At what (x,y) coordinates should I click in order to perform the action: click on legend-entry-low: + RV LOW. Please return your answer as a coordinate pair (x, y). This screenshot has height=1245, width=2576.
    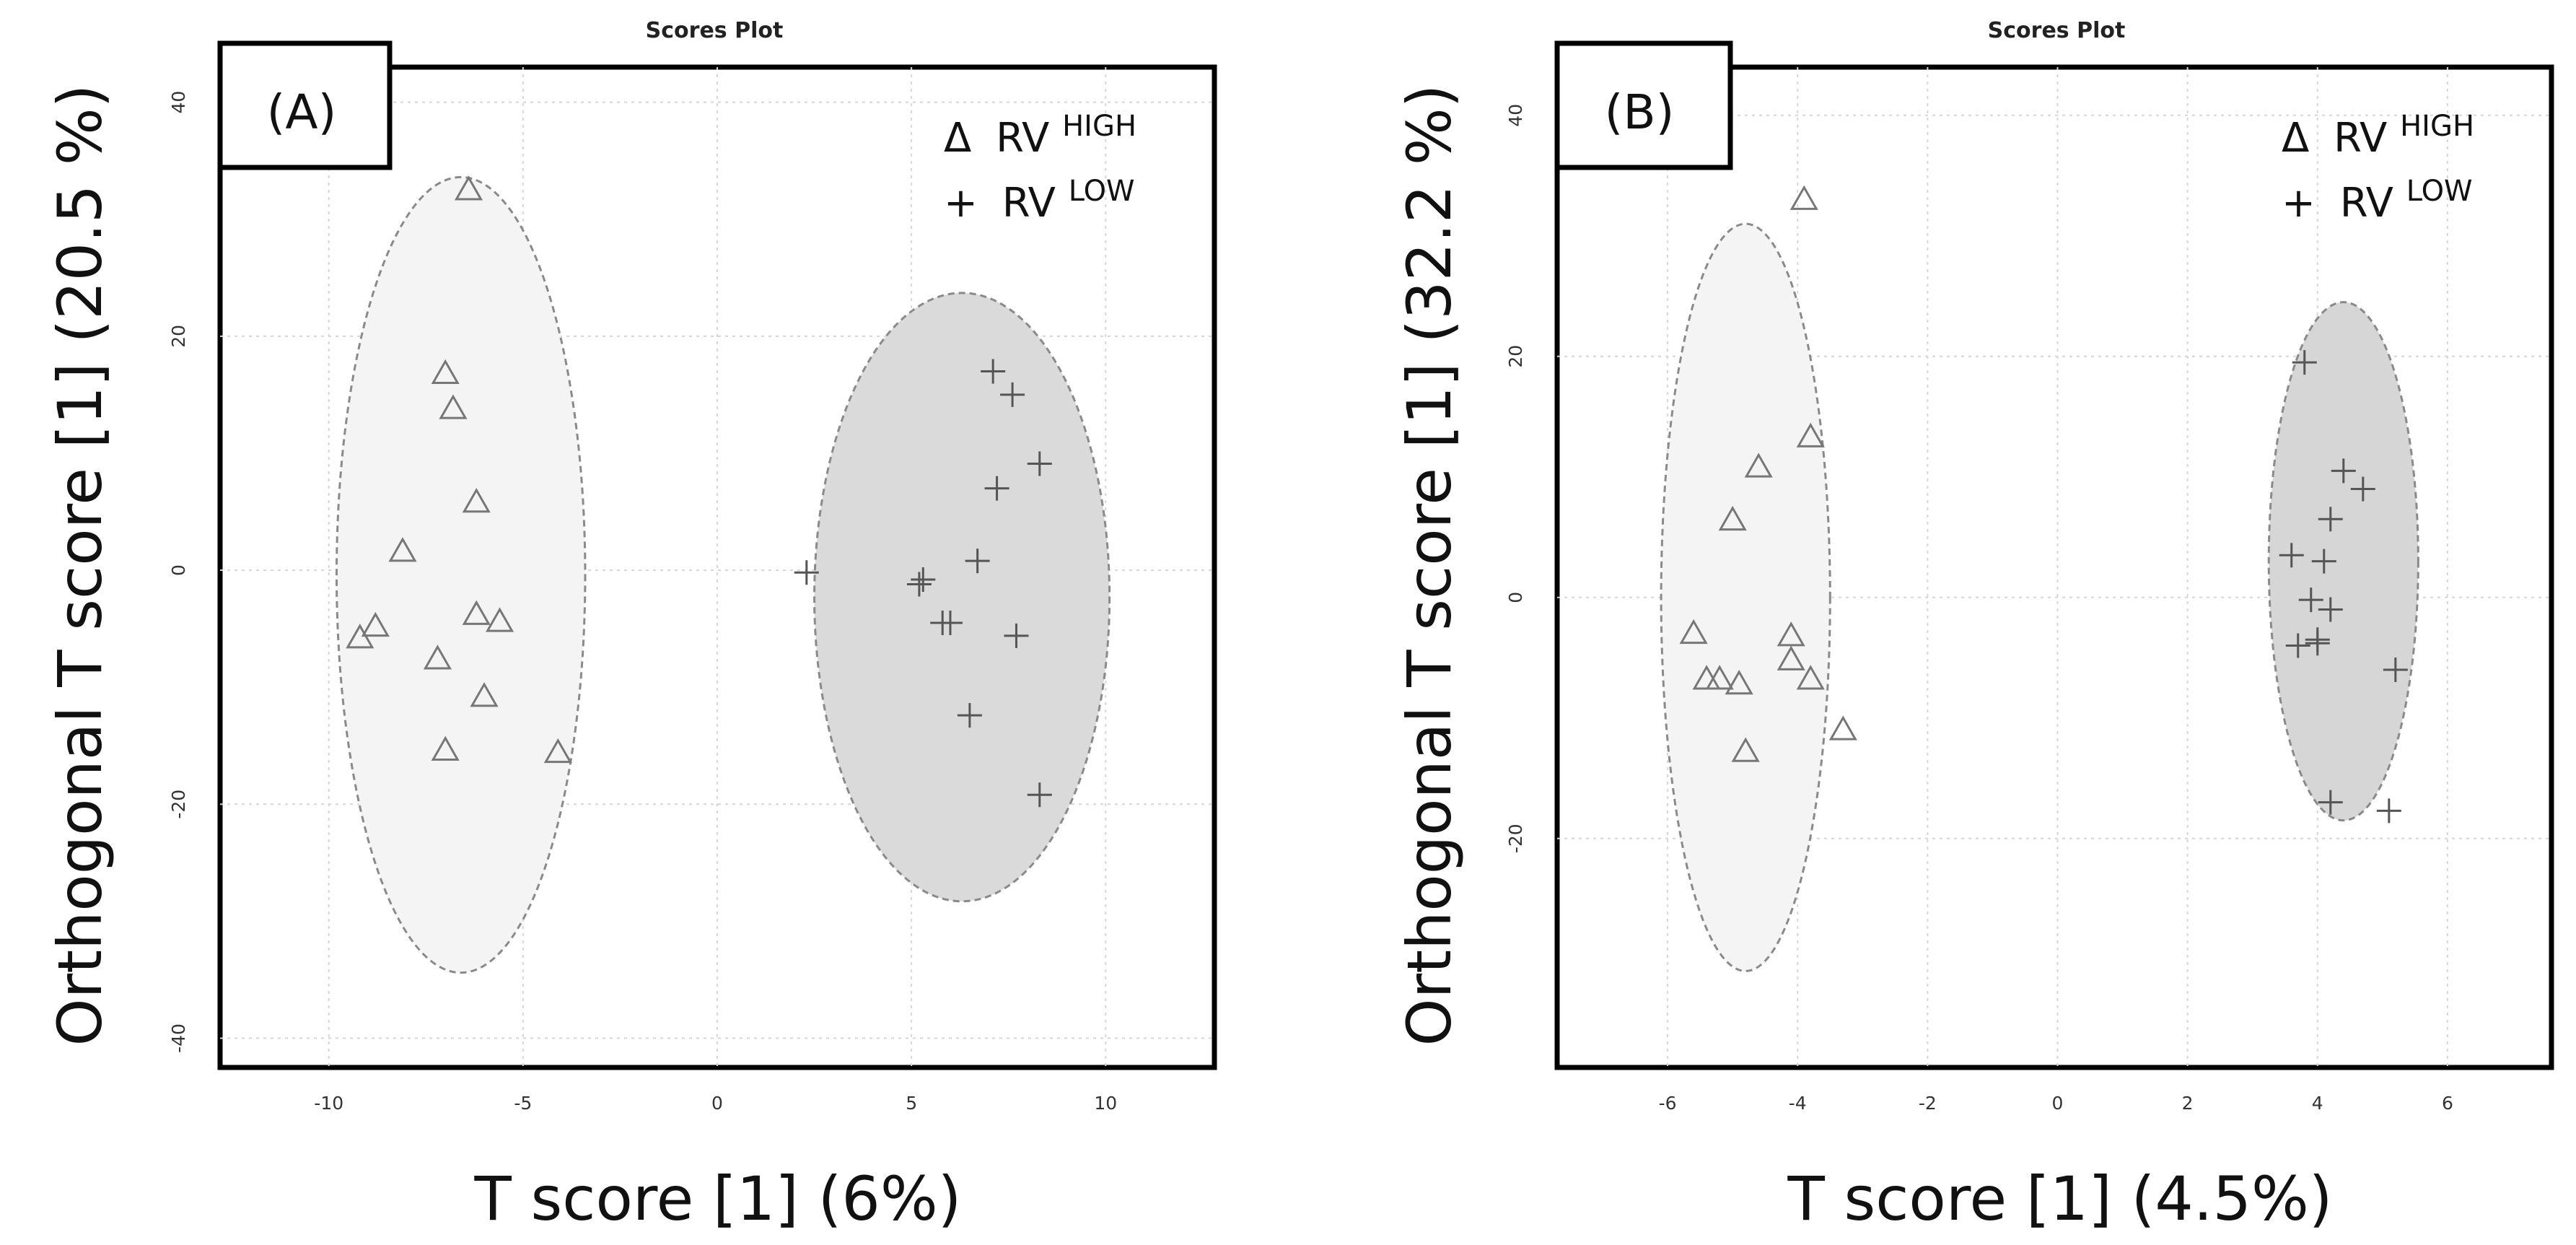
    Looking at the image, I should click on (2377, 201).